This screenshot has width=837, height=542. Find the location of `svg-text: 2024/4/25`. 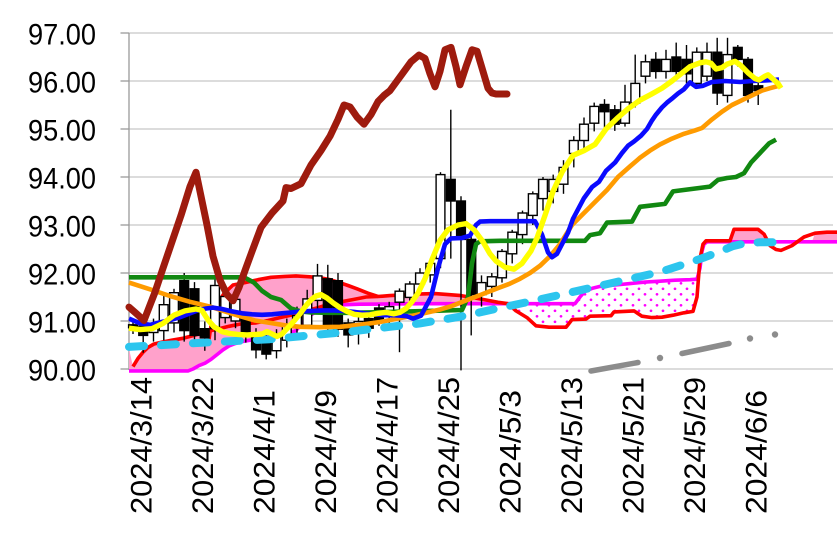

svg-text: 2024/4/25 is located at coordinates (449, 445).